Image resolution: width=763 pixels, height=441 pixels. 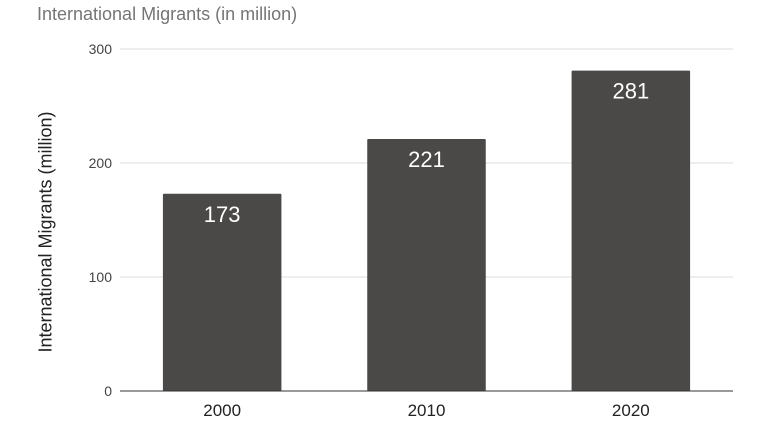 I want to click on bar-2010, so click(x=426, y=265).